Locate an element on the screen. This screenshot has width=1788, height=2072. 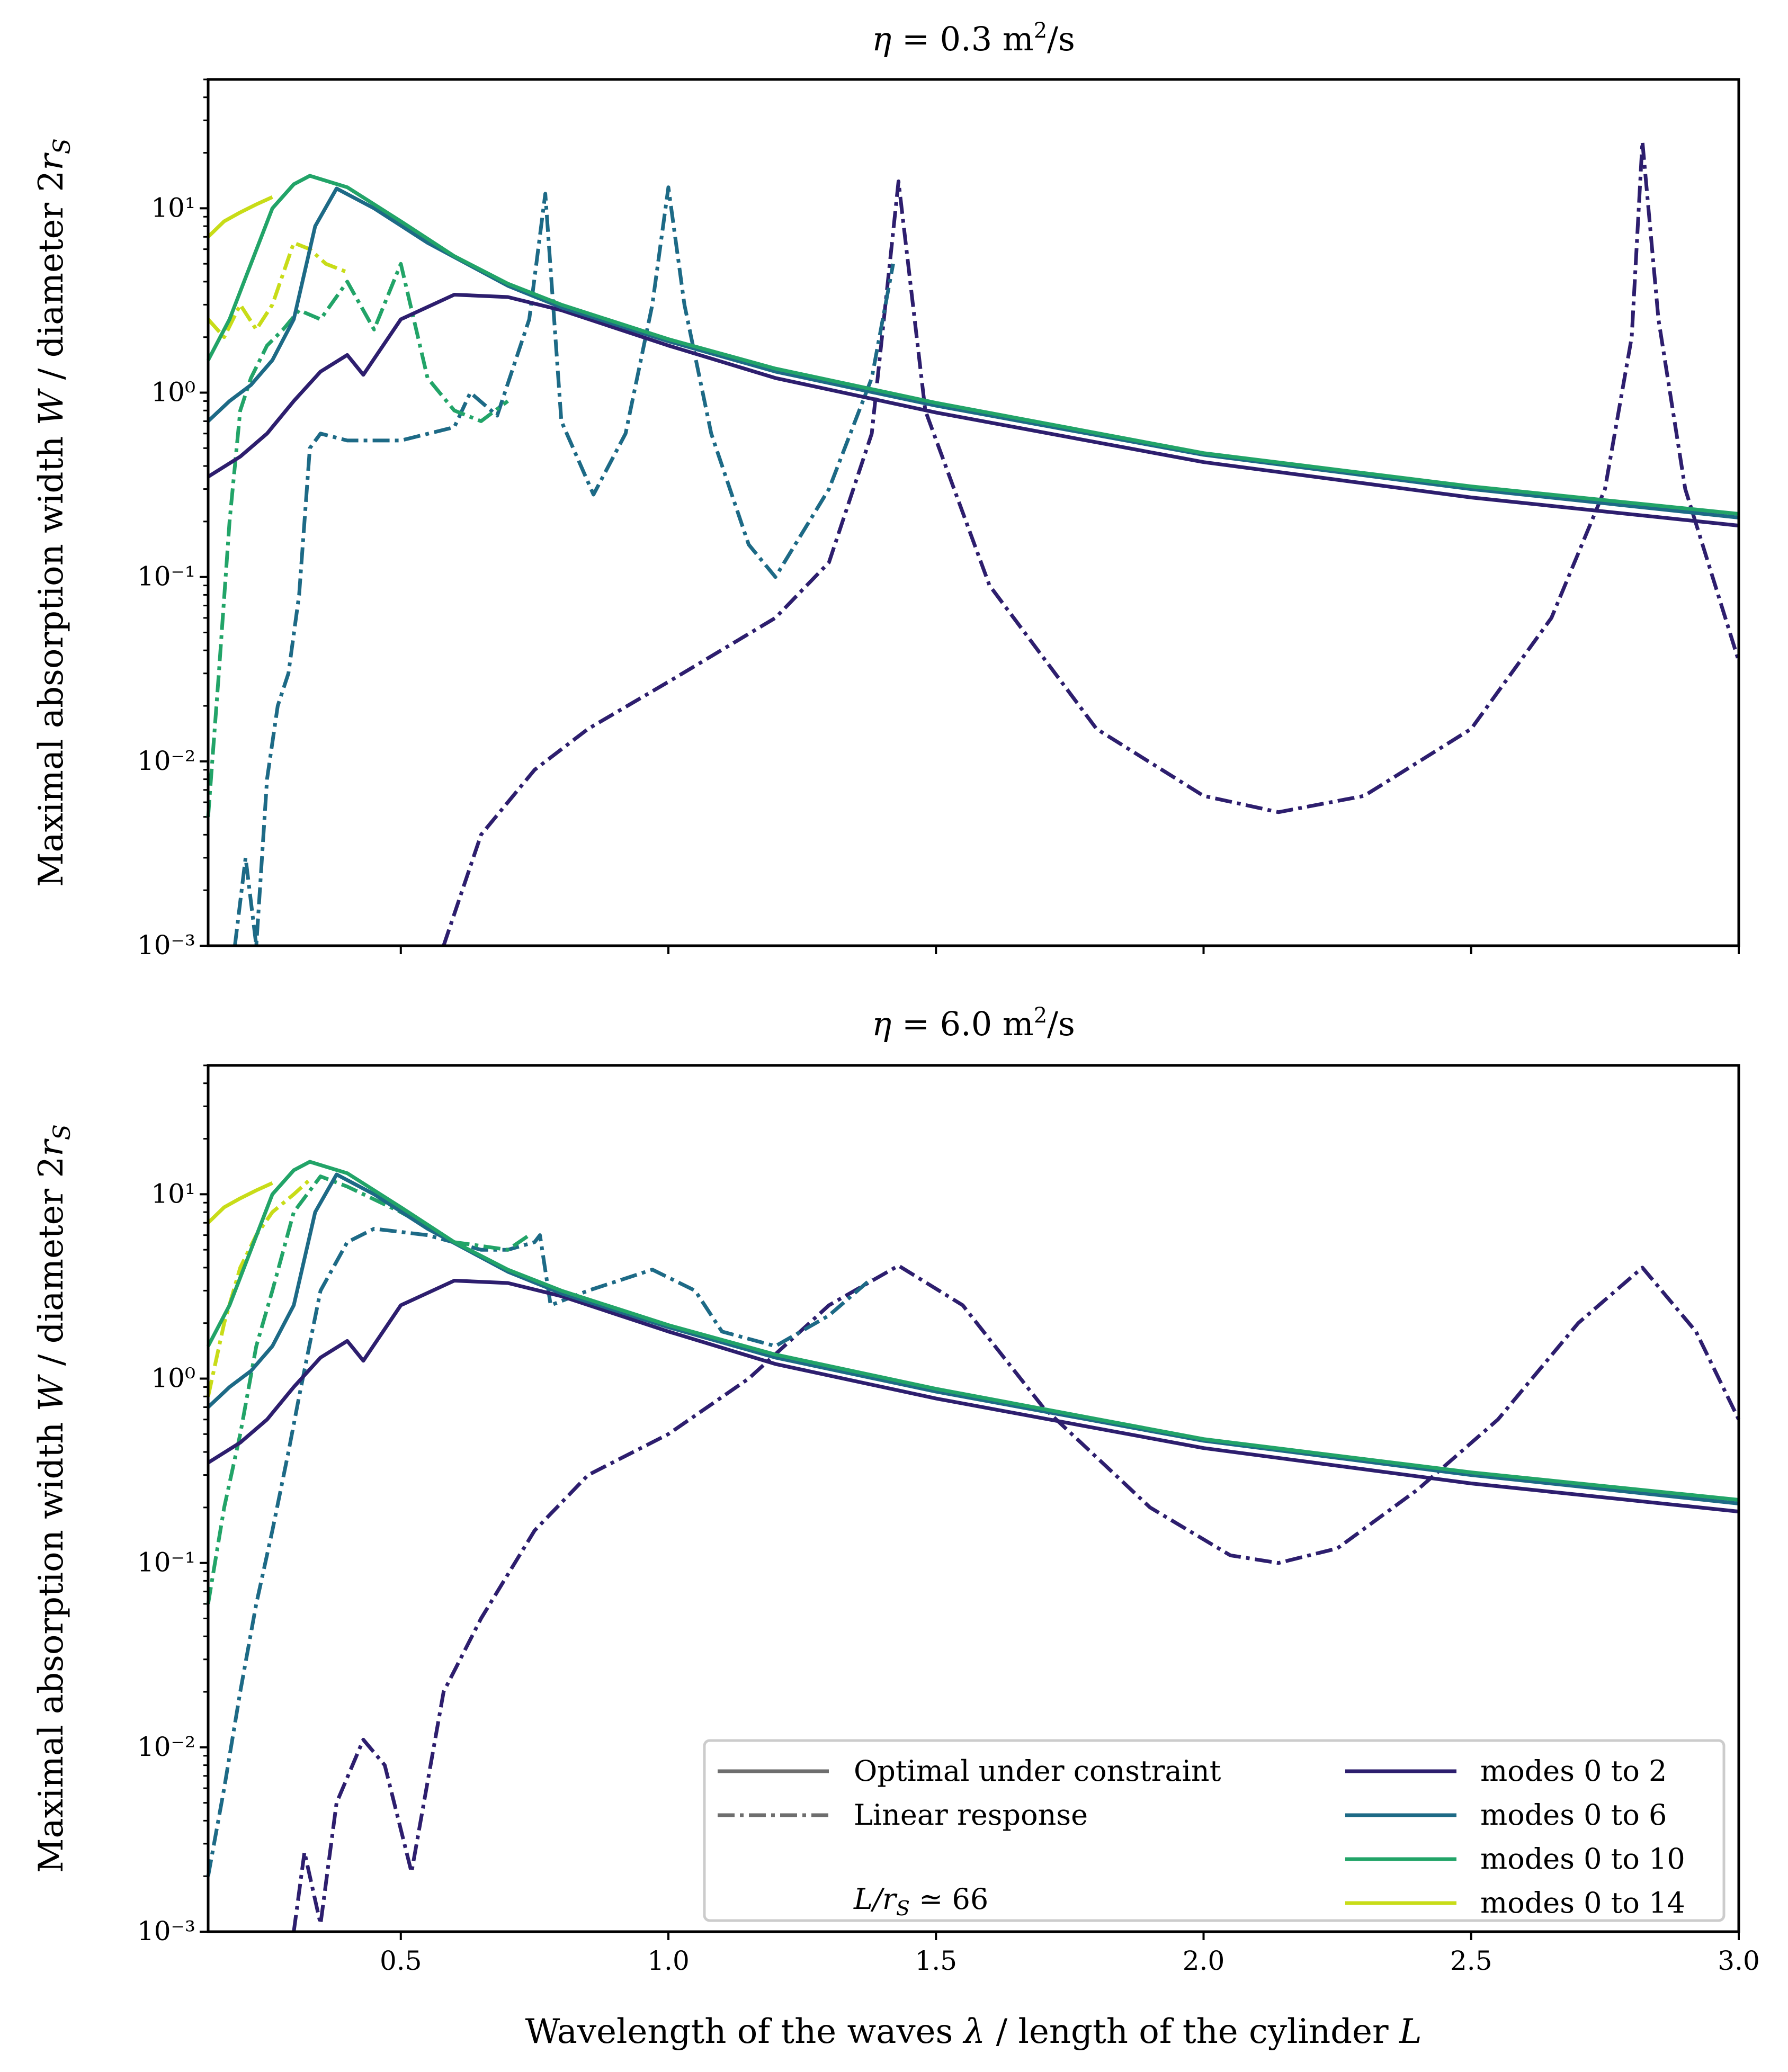
y-tick-label-bottom-4: 10¹ is located at coordinates (173, 1193).